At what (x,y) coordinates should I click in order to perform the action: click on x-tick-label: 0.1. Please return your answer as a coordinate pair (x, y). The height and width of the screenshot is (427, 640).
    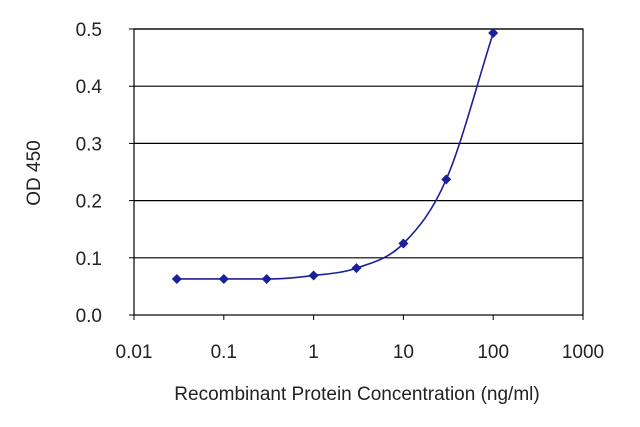
    Looking at the image, I should click on (224, 352).